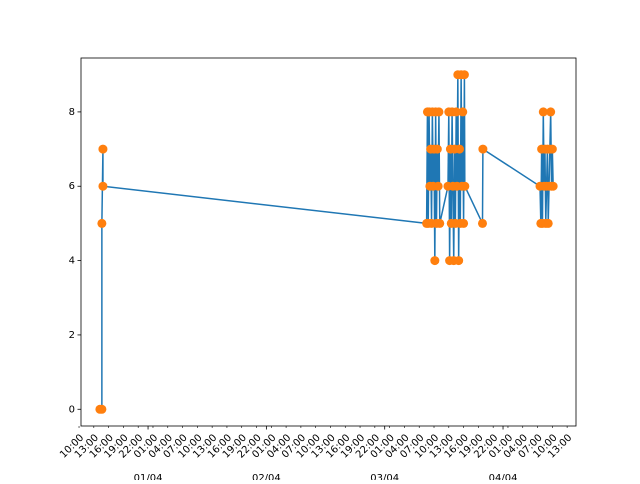  What do you see at coordinates (503, 476) in the screenshot?
I see `x-major-tick-label: 04/04` at bounding box center [503, 476].